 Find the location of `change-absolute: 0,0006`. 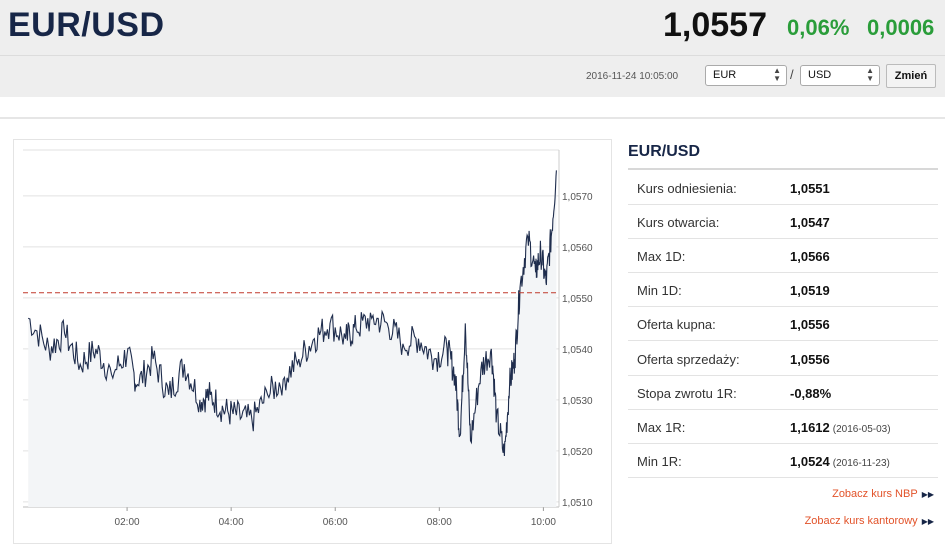

change-absolute: 0,0006 is located at coordinates (901, 27).